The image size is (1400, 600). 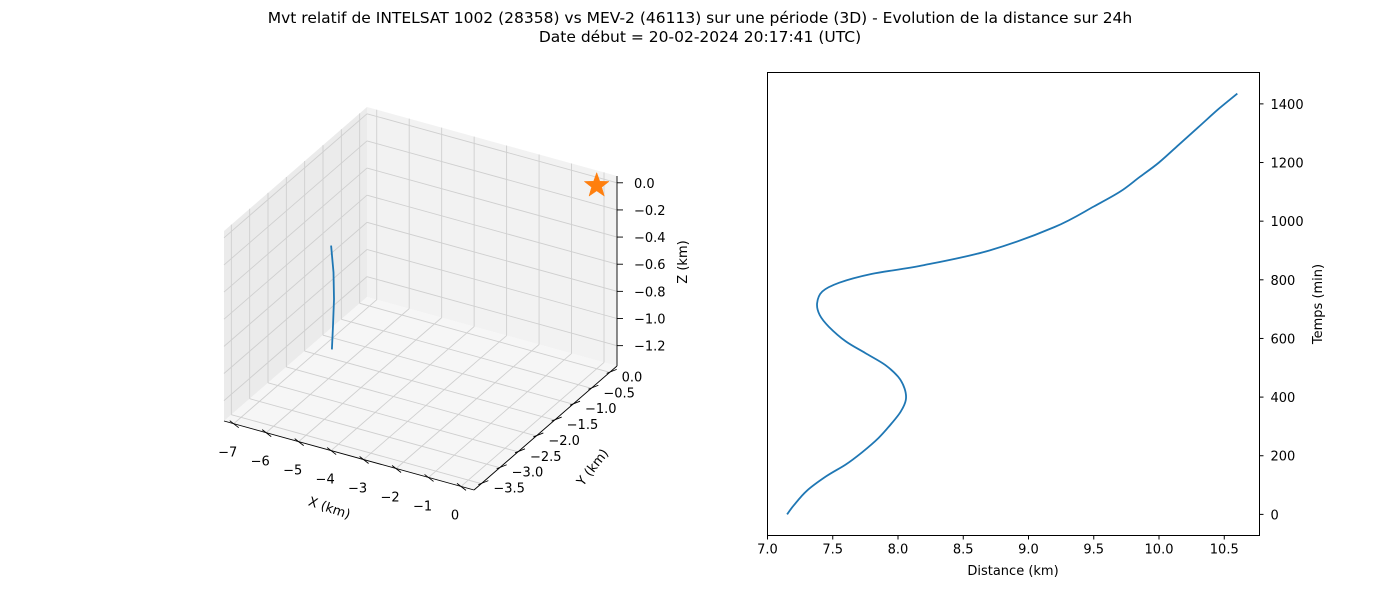 I want to click on trajectory-line, so click(x=332, y=297).